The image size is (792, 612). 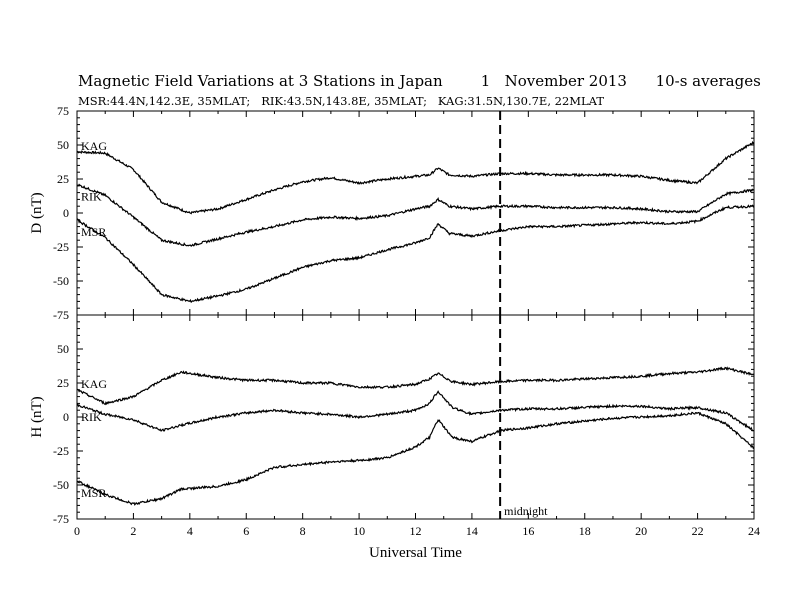 I want to click on midnight-label: midnight, so click(x=526, y=511).